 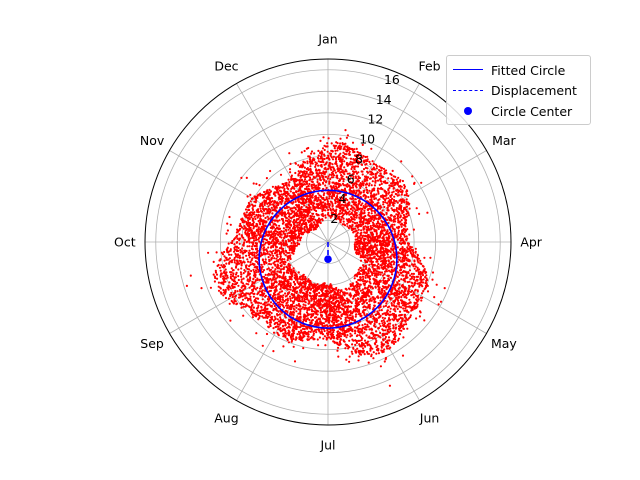 I want to click on legend-entry-displacement: Displacement, so click(x=518, y=91).